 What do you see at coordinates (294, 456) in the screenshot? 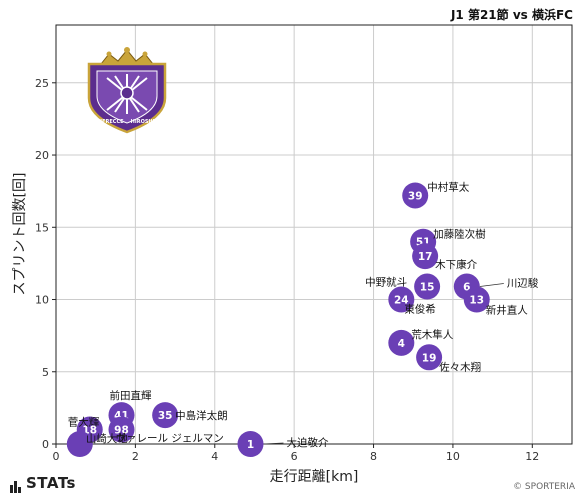
I see `x-tick-label: 6` at bounding box center [294, 456].